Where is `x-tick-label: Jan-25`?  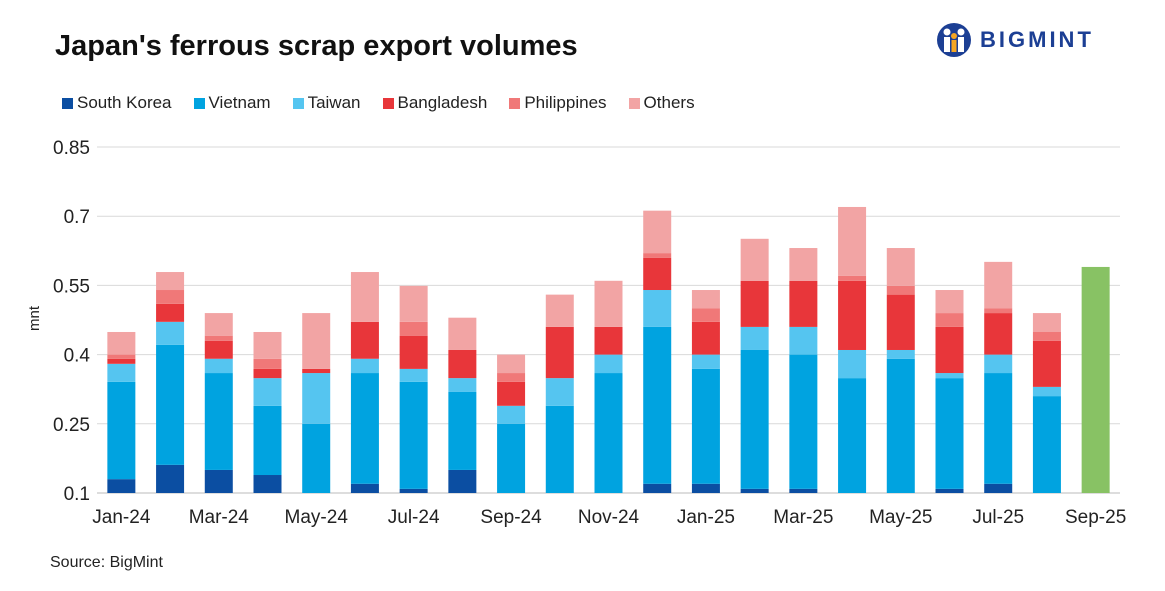
x-tick-label: Jan-25 is located at coordinates (706, 517).